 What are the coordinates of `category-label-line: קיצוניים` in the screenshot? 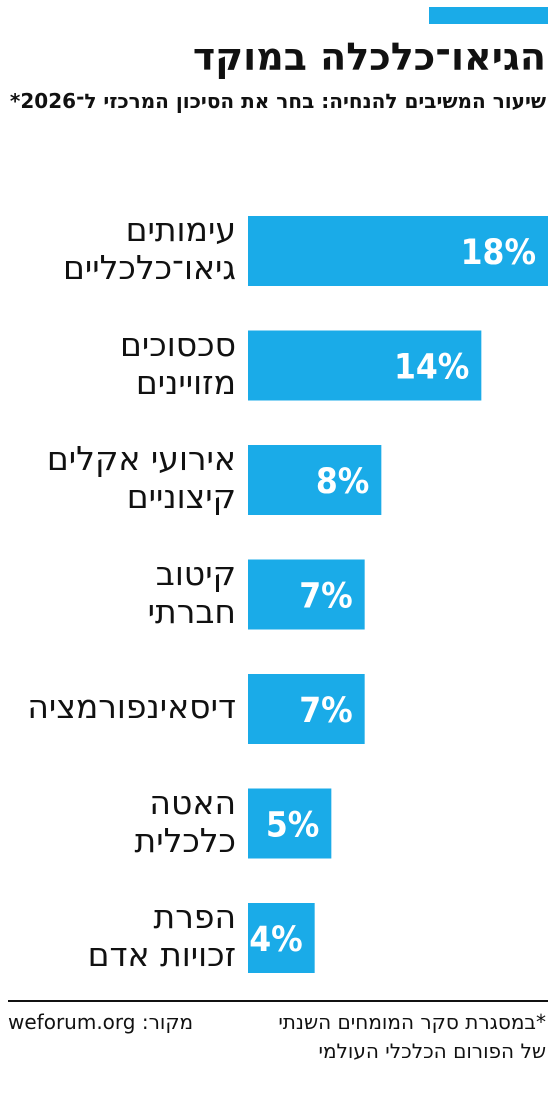 It's located at (181, 496).